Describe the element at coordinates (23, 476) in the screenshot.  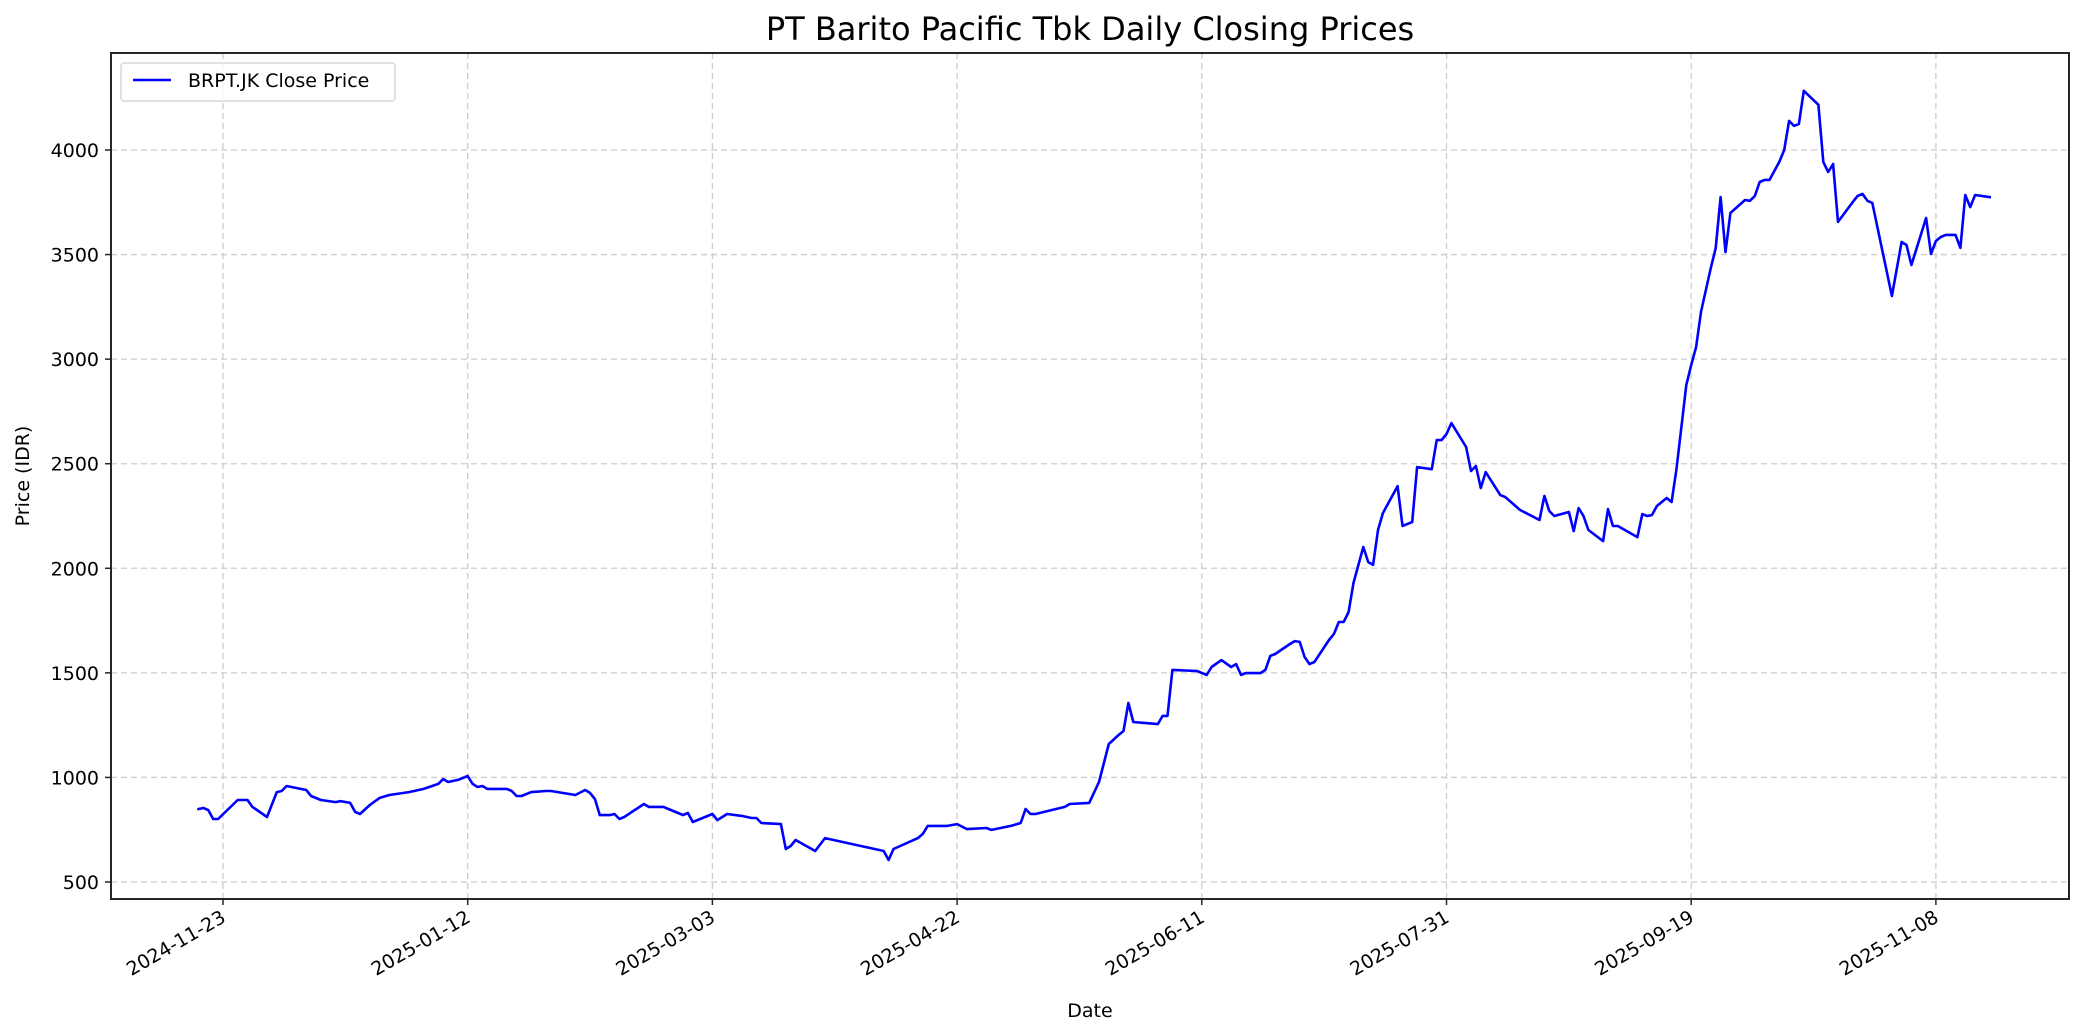
I see `y-axis-label: Price (IDR)` at that location.